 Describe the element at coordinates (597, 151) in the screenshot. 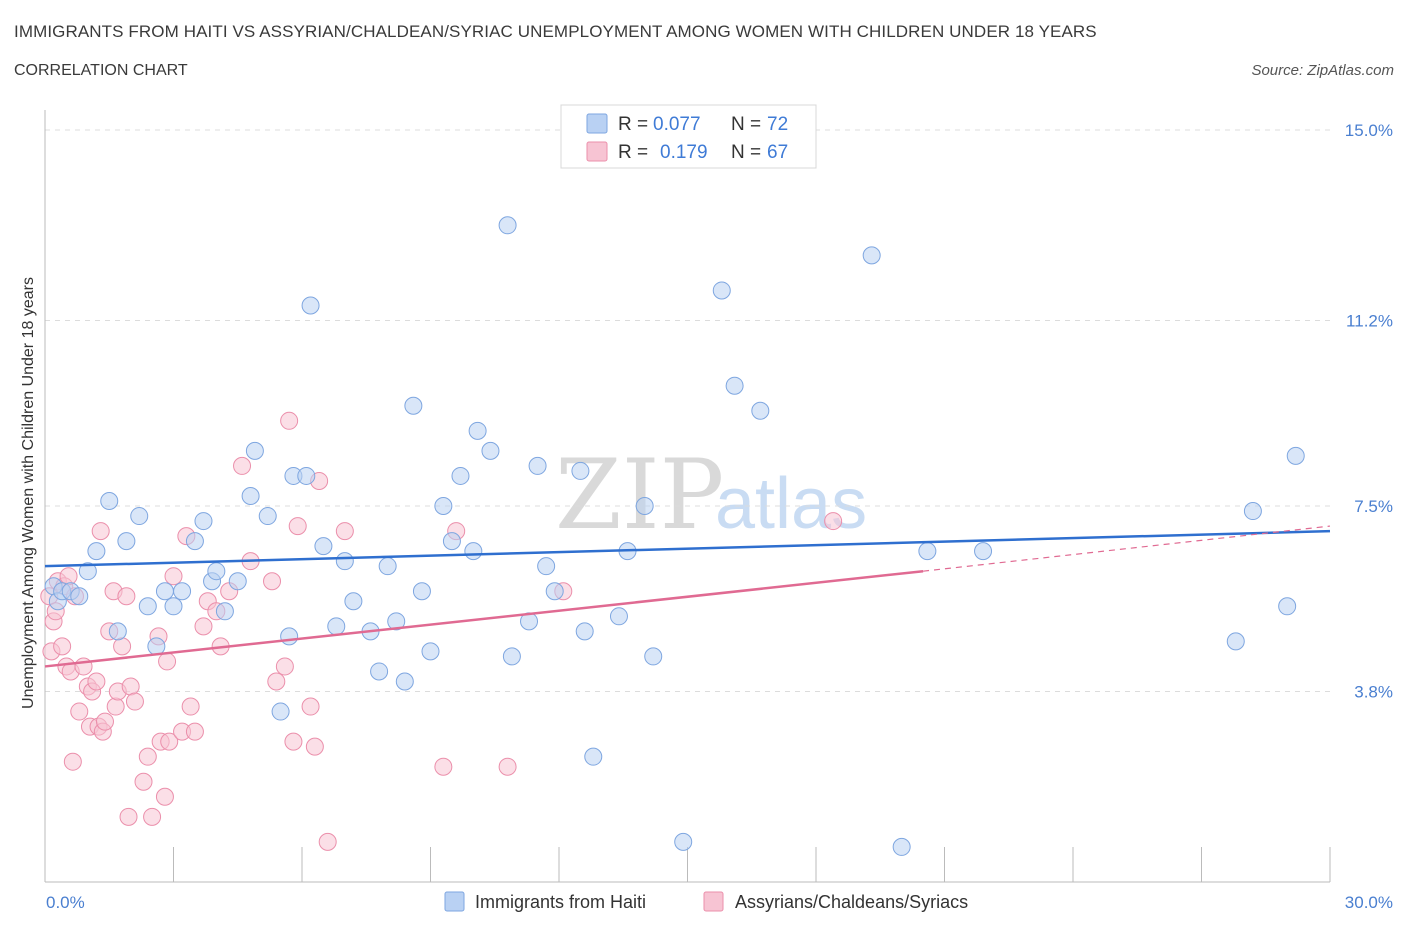

I see `legend-swatch-assyrians` at that location.